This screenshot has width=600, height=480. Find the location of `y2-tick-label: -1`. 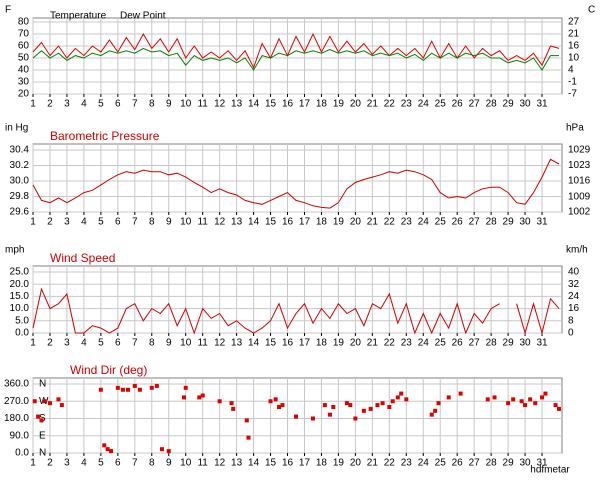

y2-tick-label: -1 is located at coordinates (572, 82).